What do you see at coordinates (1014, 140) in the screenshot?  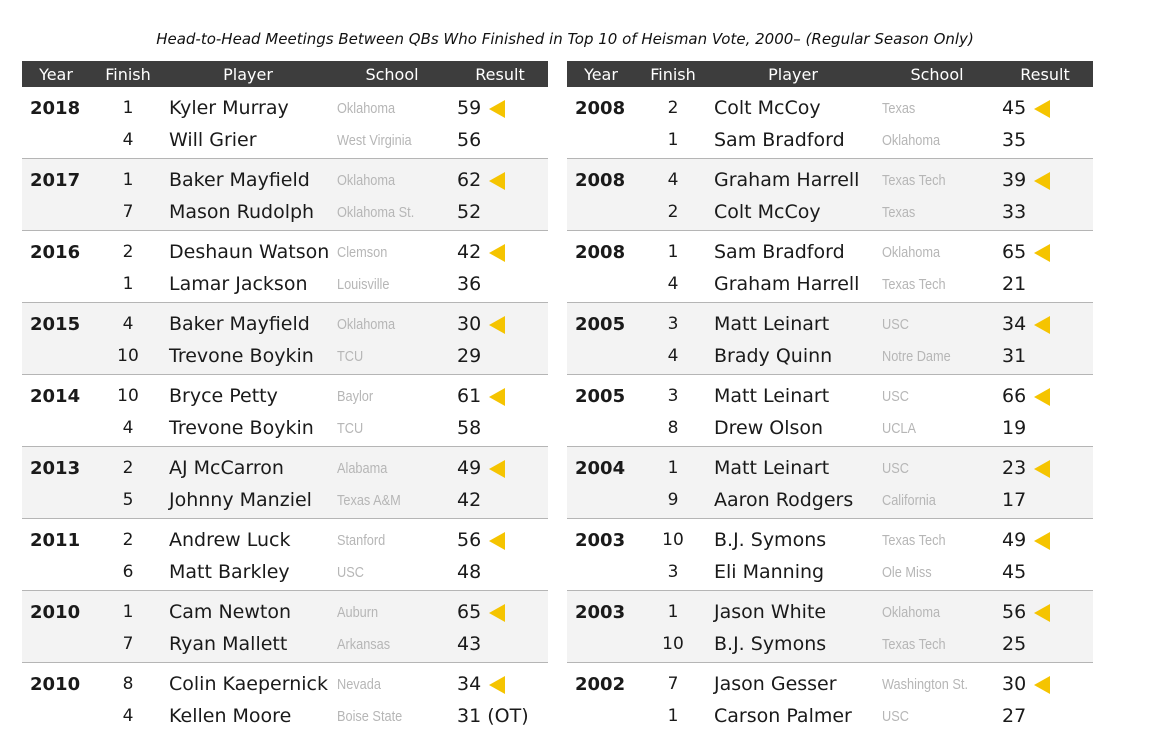 I see `result-cell: 35` at bounding box center [1014, 140].